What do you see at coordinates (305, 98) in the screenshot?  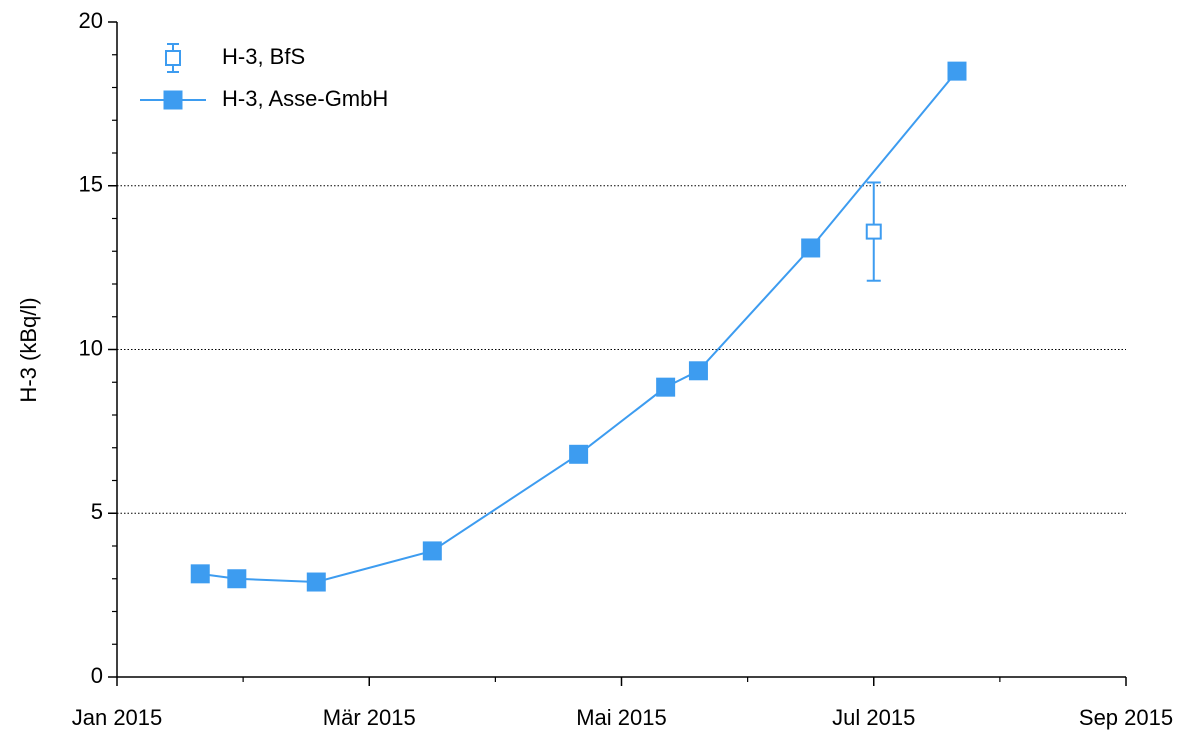 I see `legend-label: H-3, Asse-GmbH` at bounding box center [305, 98].